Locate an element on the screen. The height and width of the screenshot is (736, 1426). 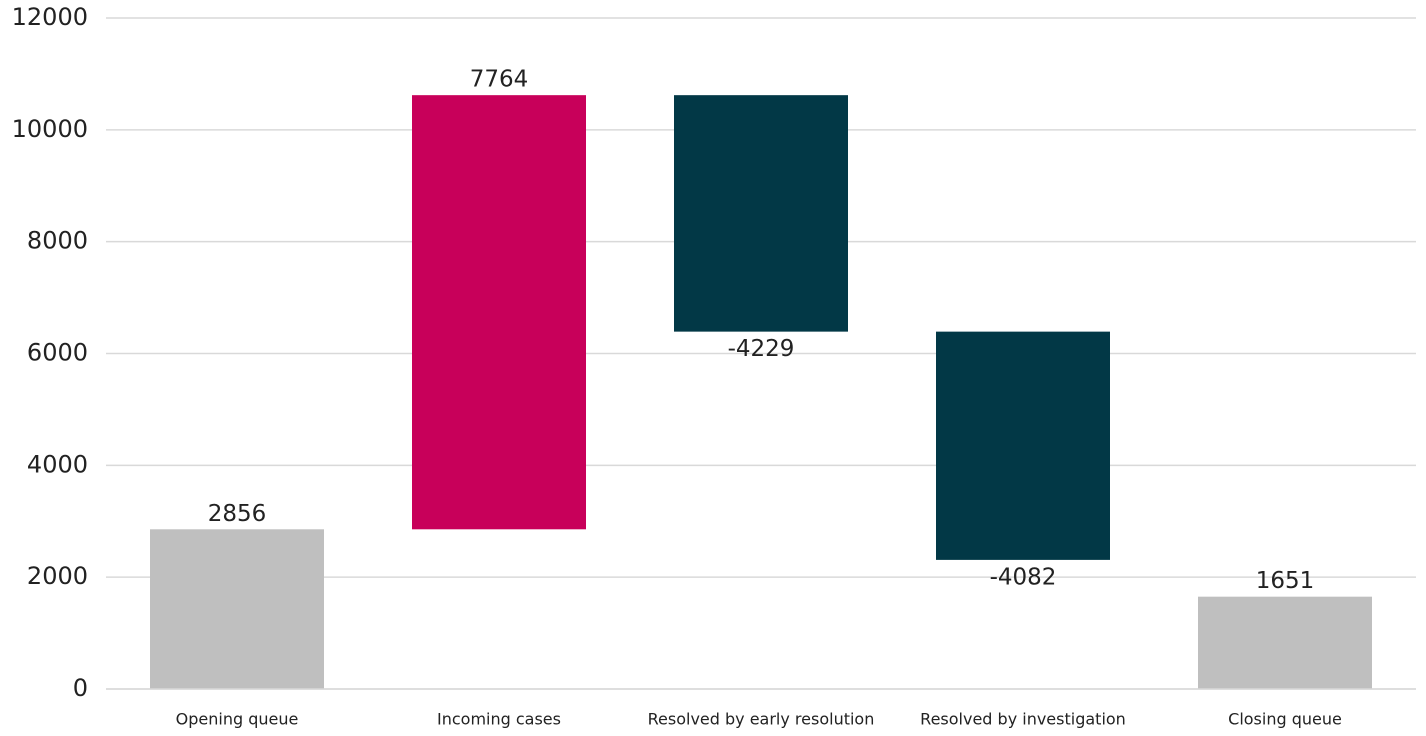
x-tick-label: Opening queue is located at coordinates (237, 719).